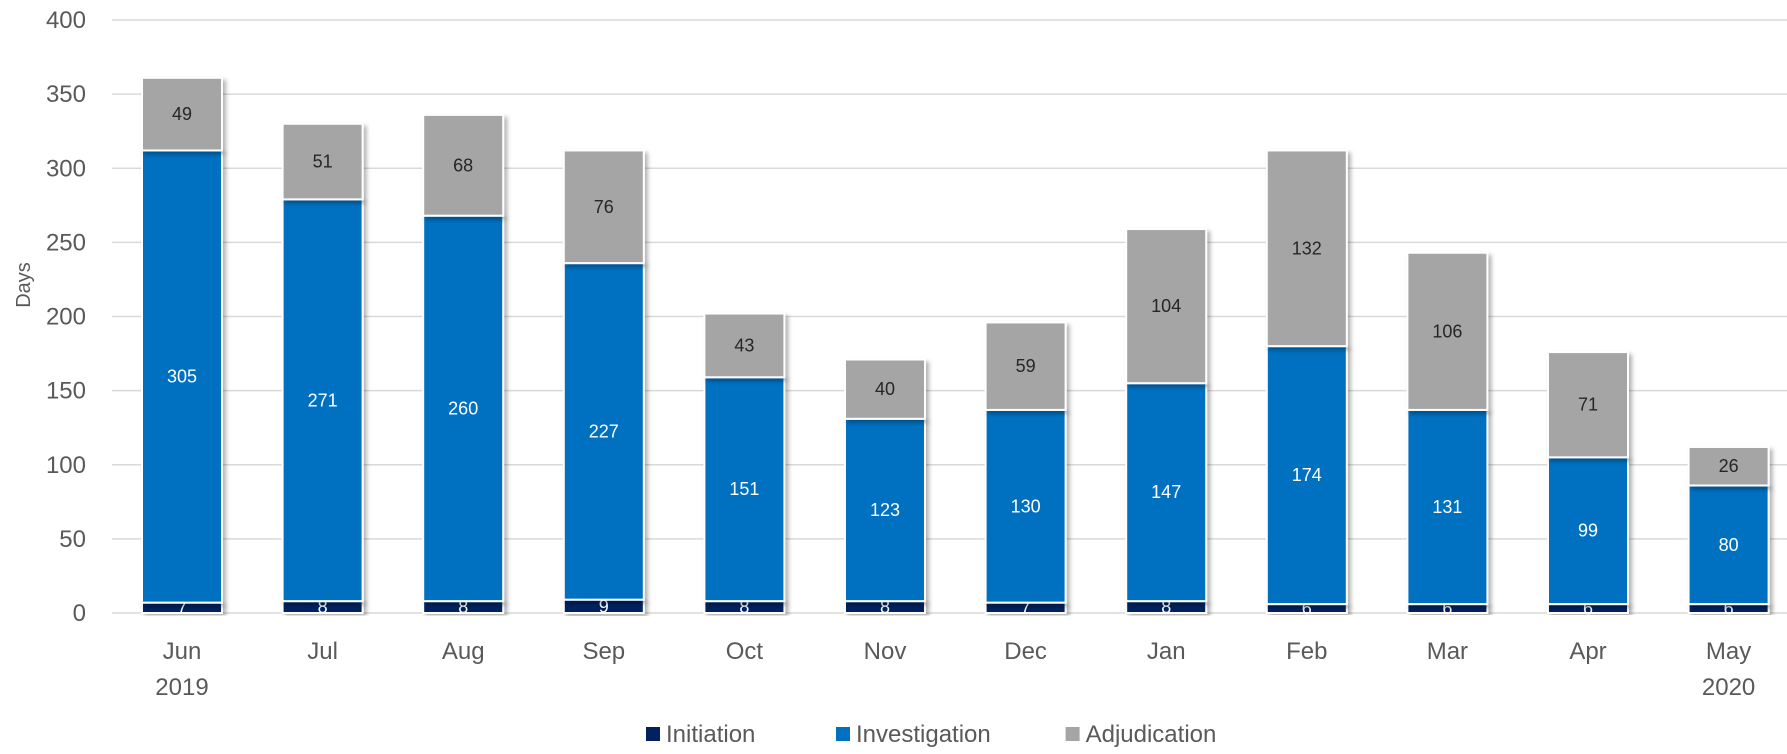 The width and height of the screenshot is (1787, 754). Describe the element at coordinates (24, 285) in the screenshot. I see `y-axis-title: Days` at that location.